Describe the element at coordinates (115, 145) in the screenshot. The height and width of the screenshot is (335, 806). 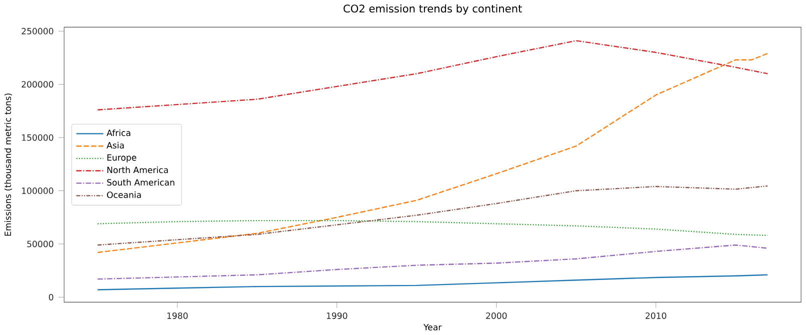
I see `legend-label: Asia` at that location.